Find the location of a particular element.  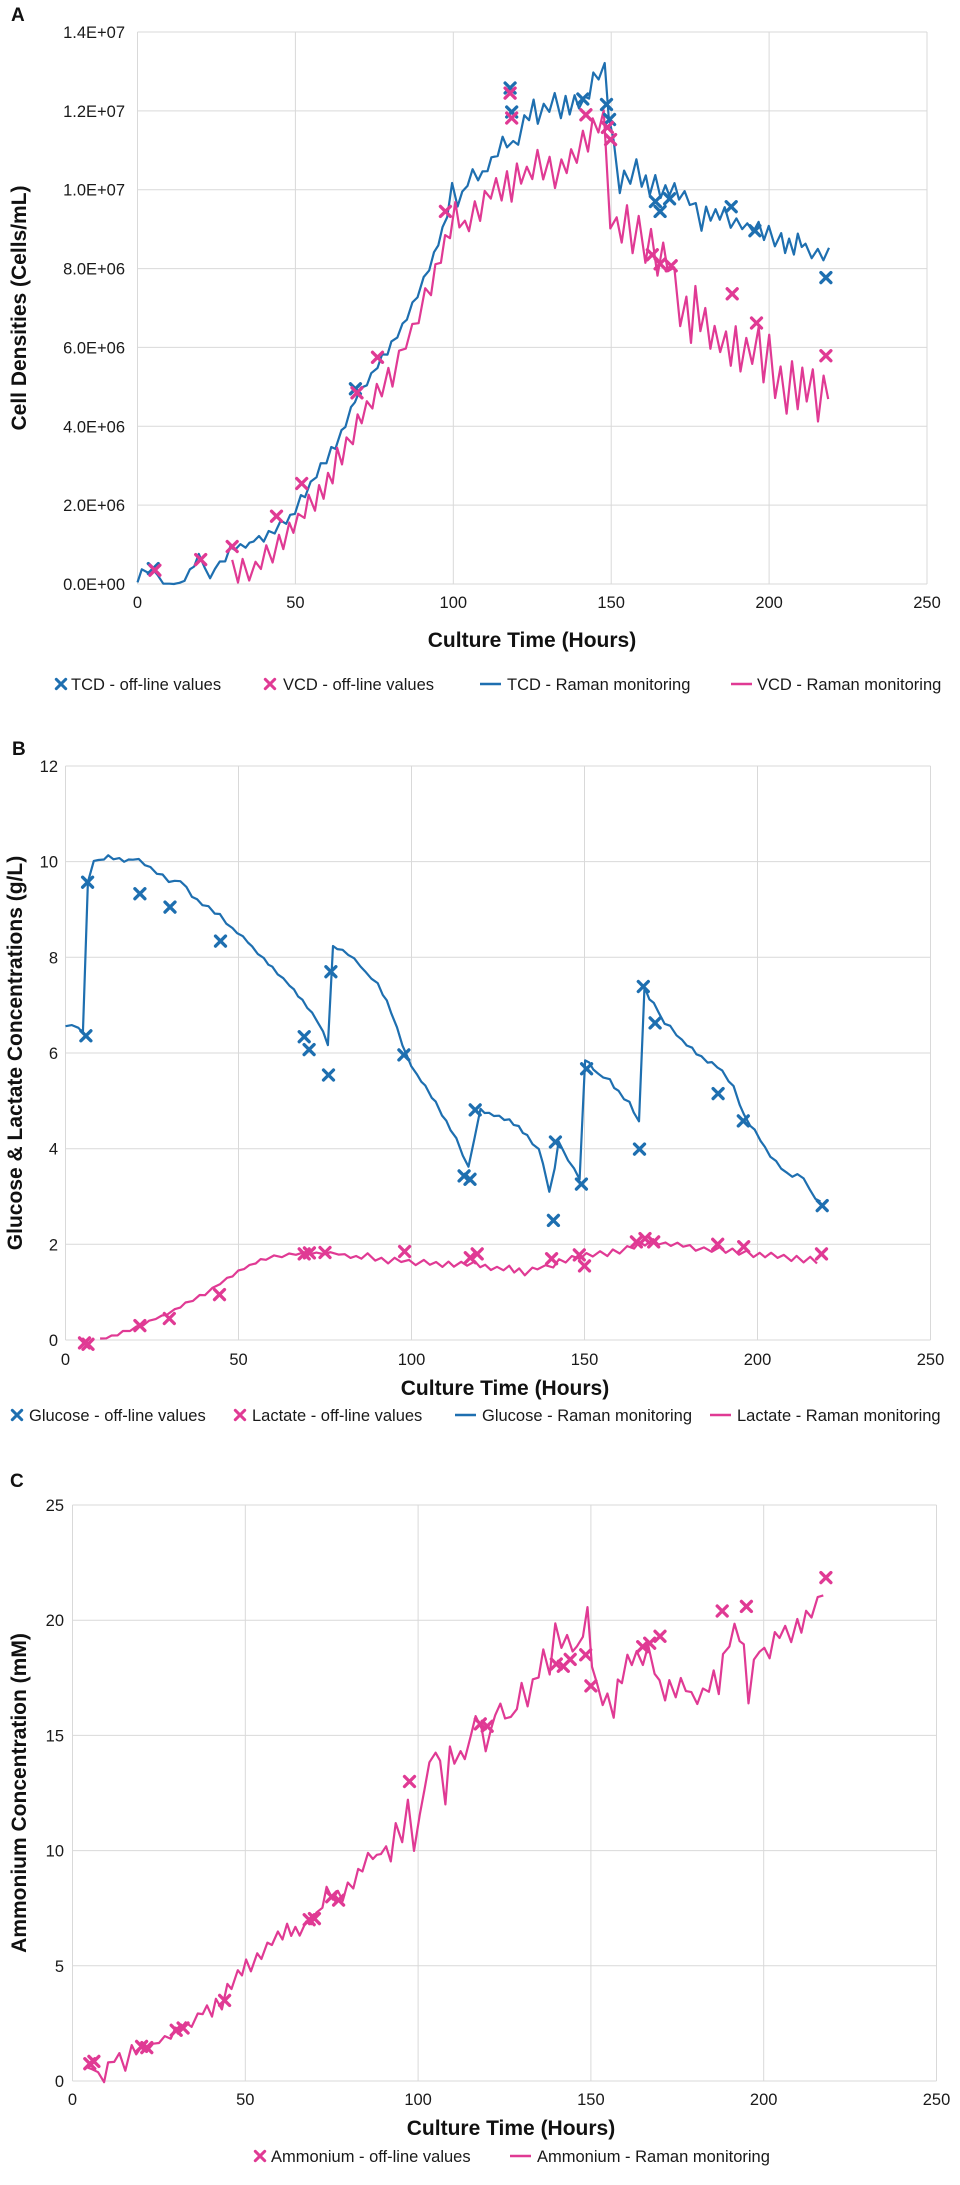

svg-text: Ammonium - Raman monitoring is located at coordinates (653, 2157).